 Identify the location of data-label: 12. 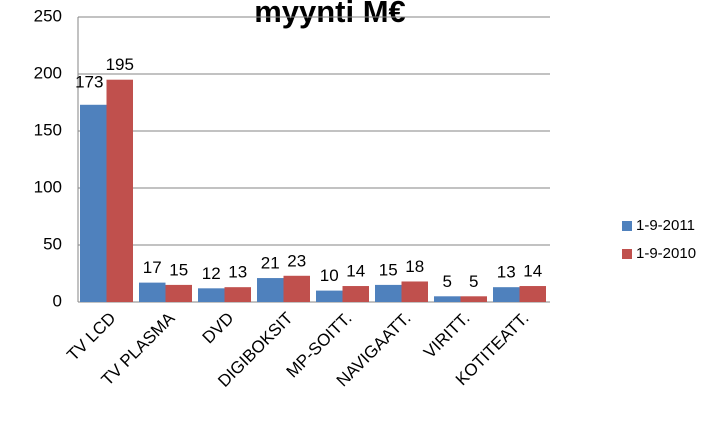
(211, 273).